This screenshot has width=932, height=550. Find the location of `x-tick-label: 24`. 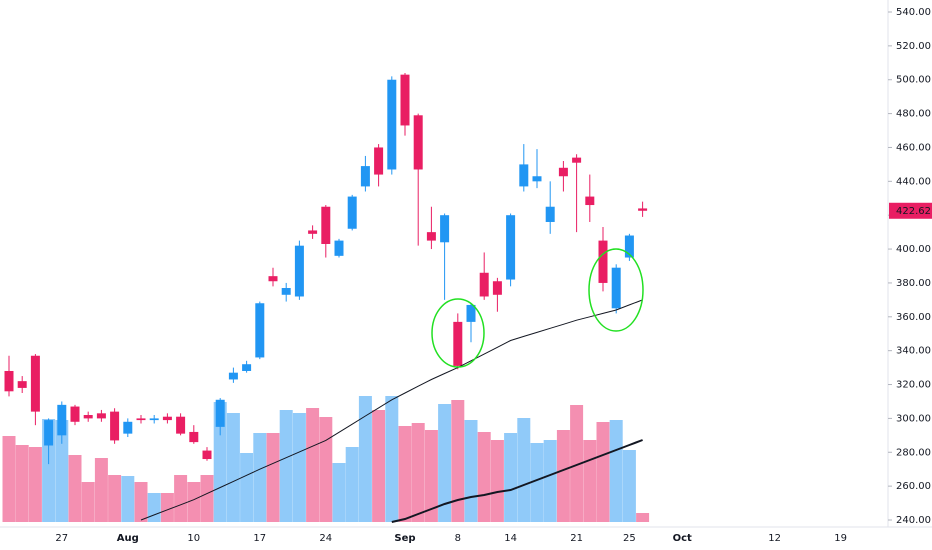

x-tick-label: 24 is located at coordinates (325, 538).